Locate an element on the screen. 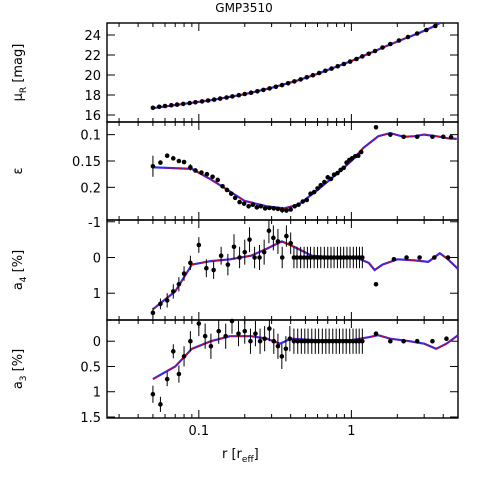 This screenshot has width=491, height=486. panel-frame is located at coordinates (282, 369).